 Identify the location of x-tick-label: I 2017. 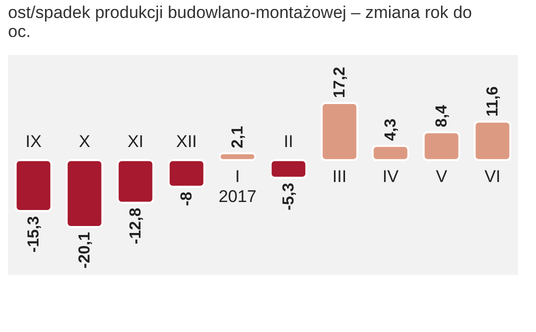
(237, 186).